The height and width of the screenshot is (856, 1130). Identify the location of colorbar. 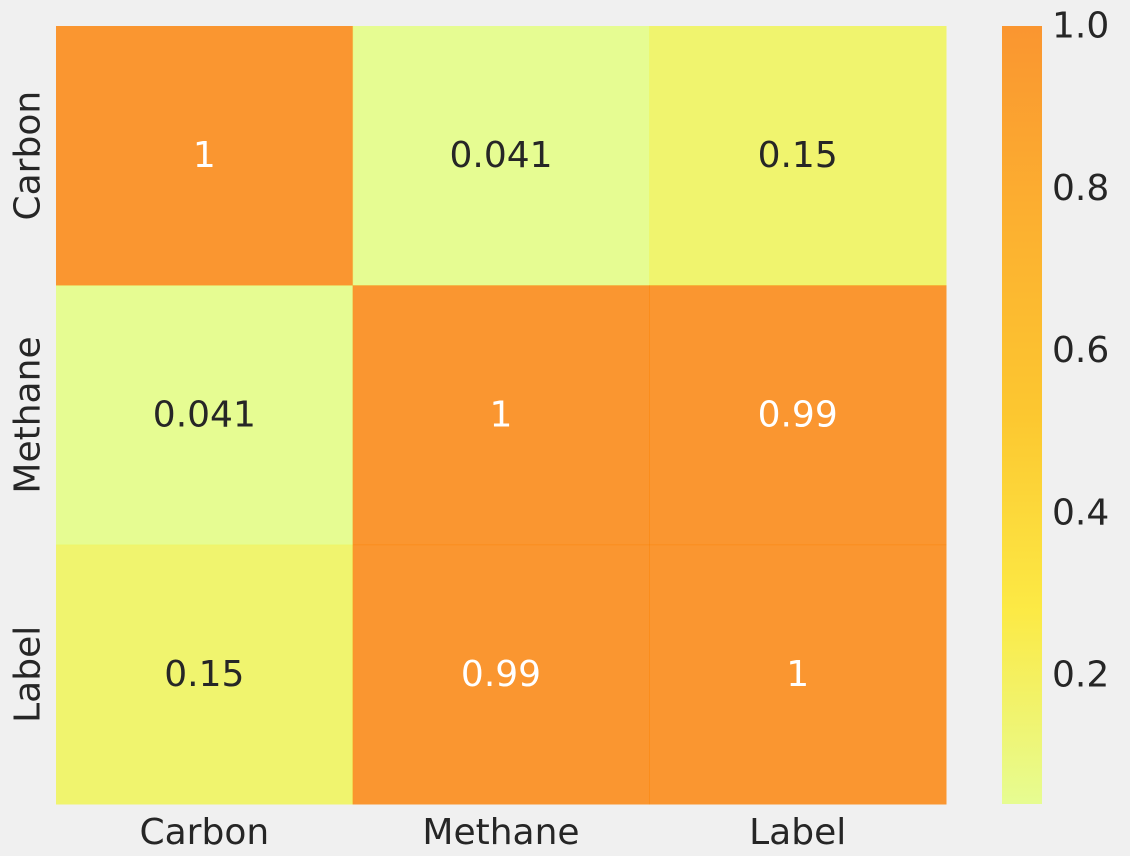
(1022, 415).